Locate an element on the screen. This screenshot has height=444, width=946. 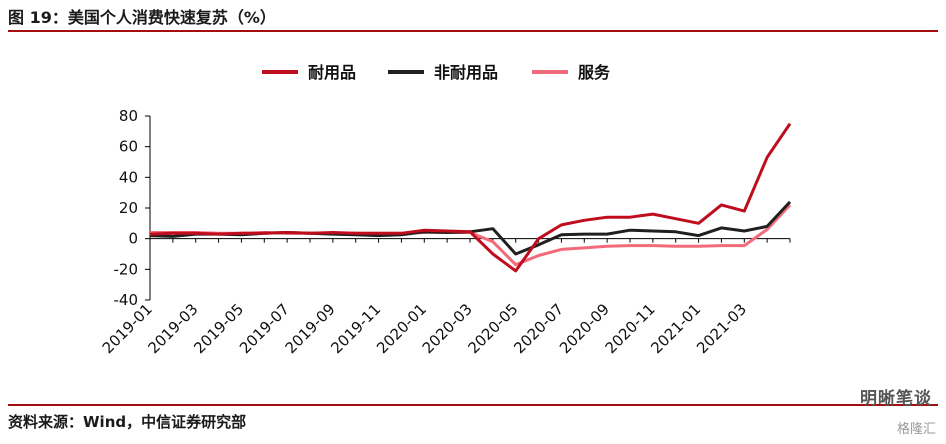
watermark-sub: 格隆汇 is located at coordinates (916, 429).